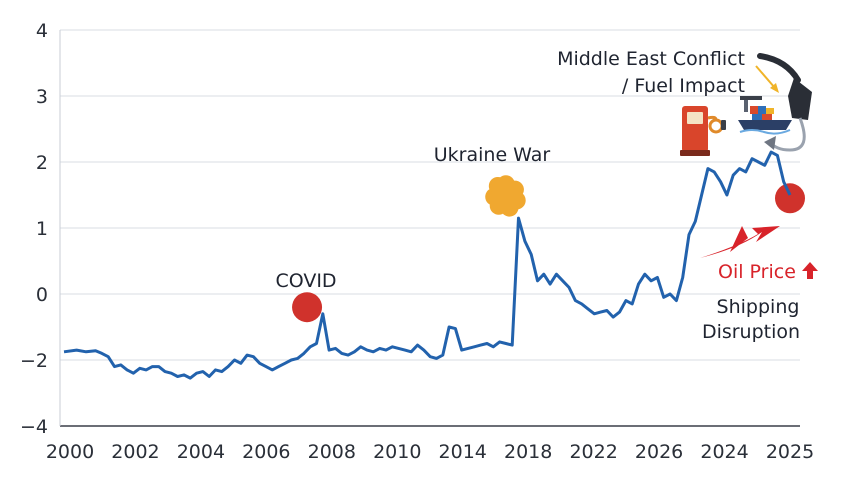  I want to click on curved-arrow-icon, so click(740, 242).